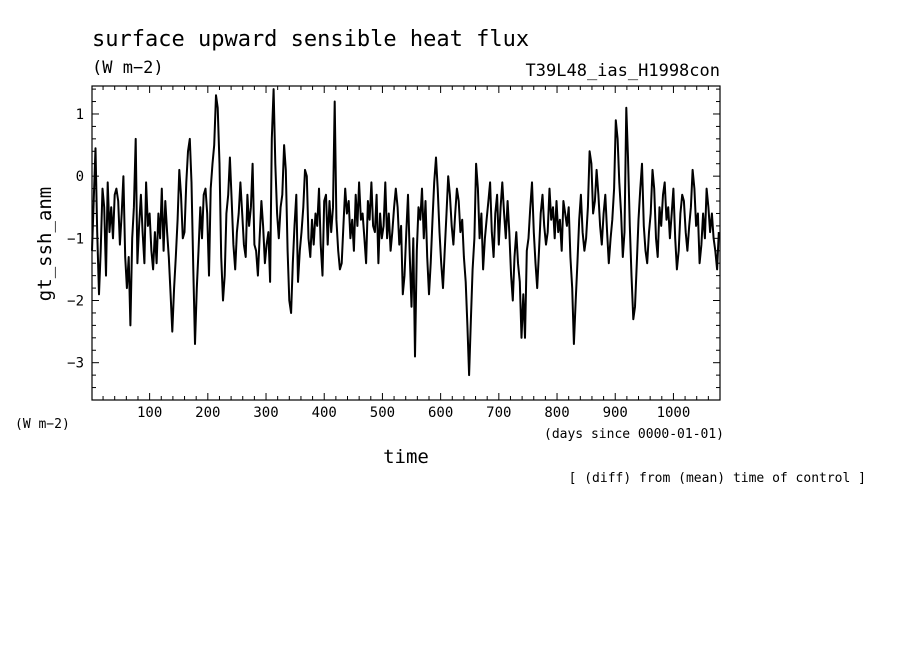  I want to click on x-axis-label: time, so click(406, 457).